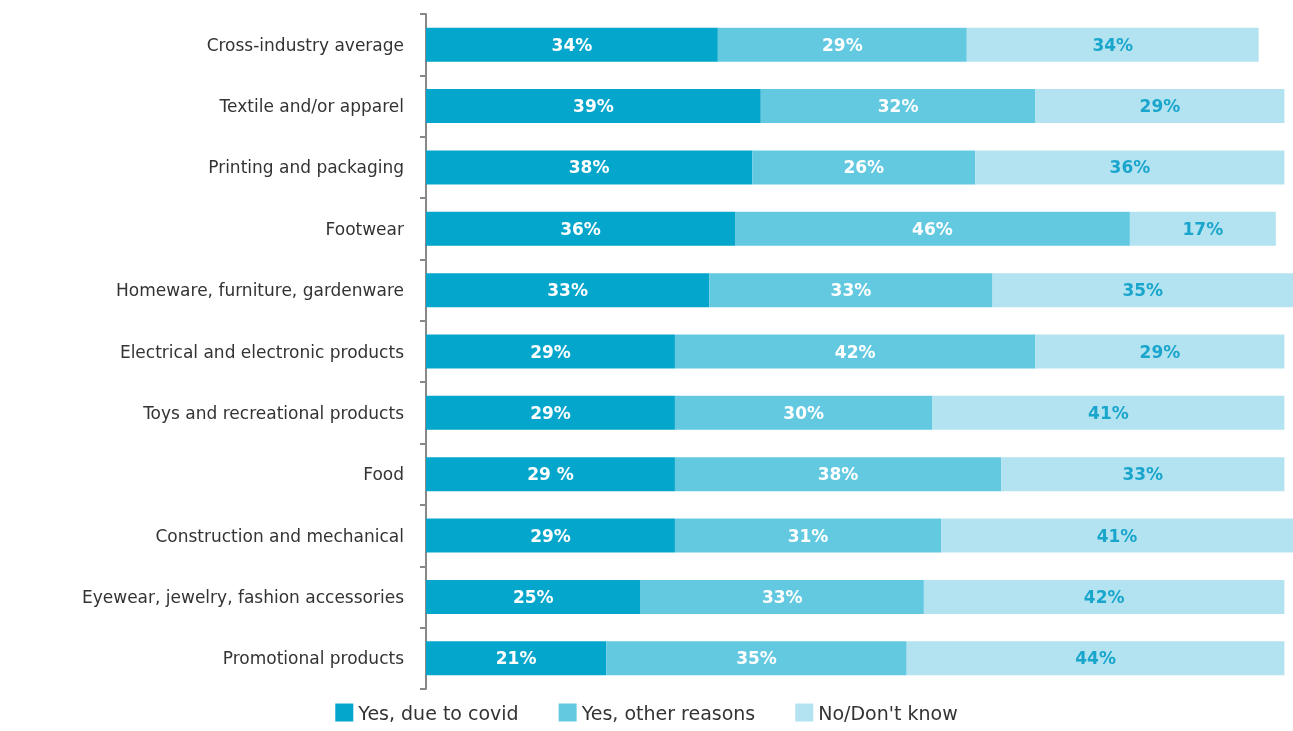  What do you see at coordinates (306, 167) in the screenshot?
I see `y-tick-label: Printing and packaging` at bounding box center [306, 167].